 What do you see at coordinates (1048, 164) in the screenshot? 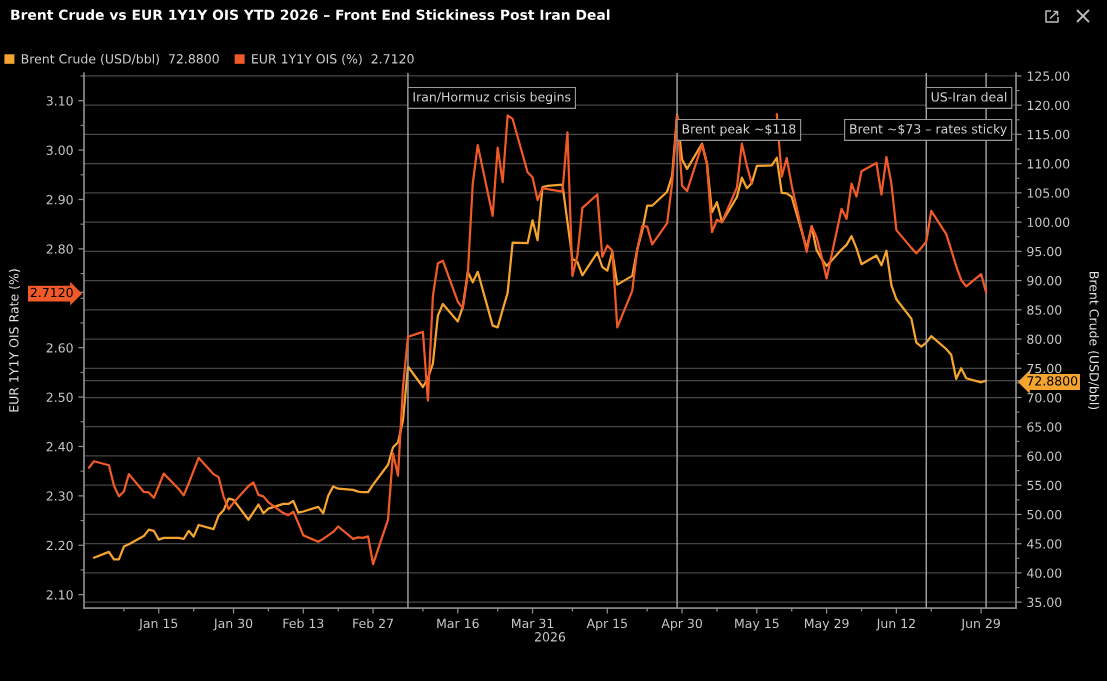
I see `y2-tick-label: 110.00` at bounding box center [1048, 164].